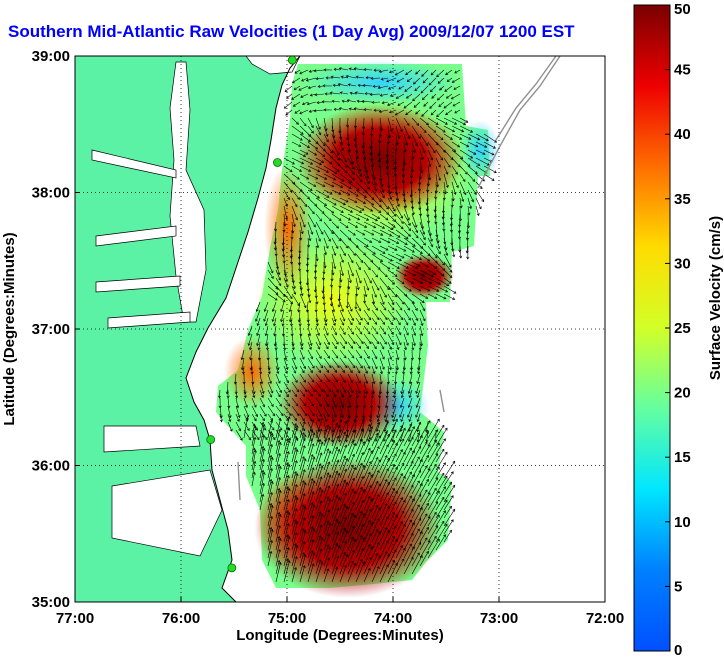  I want to click on chesapeake-bay, so click(149, 195).